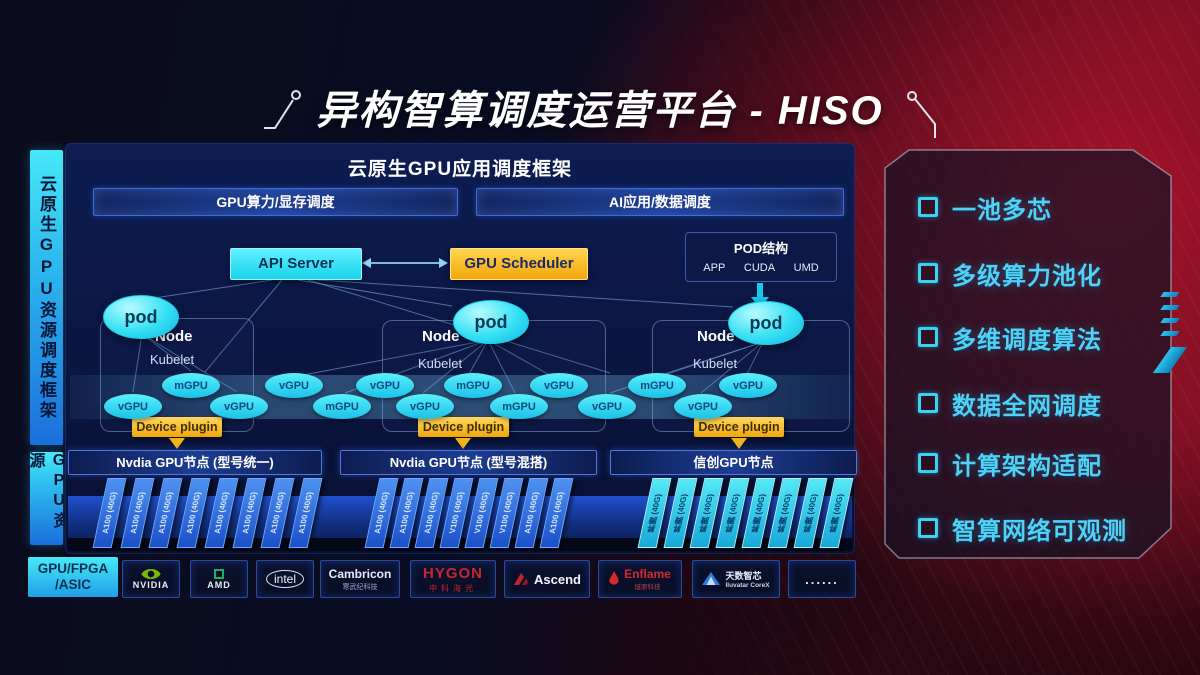 The height and width of the screenshot is (675, 1200). What do you see at coordinates (614, 578) in the screenshot?
I see `enflame-flame-icon` at bounding box center [614, 578].